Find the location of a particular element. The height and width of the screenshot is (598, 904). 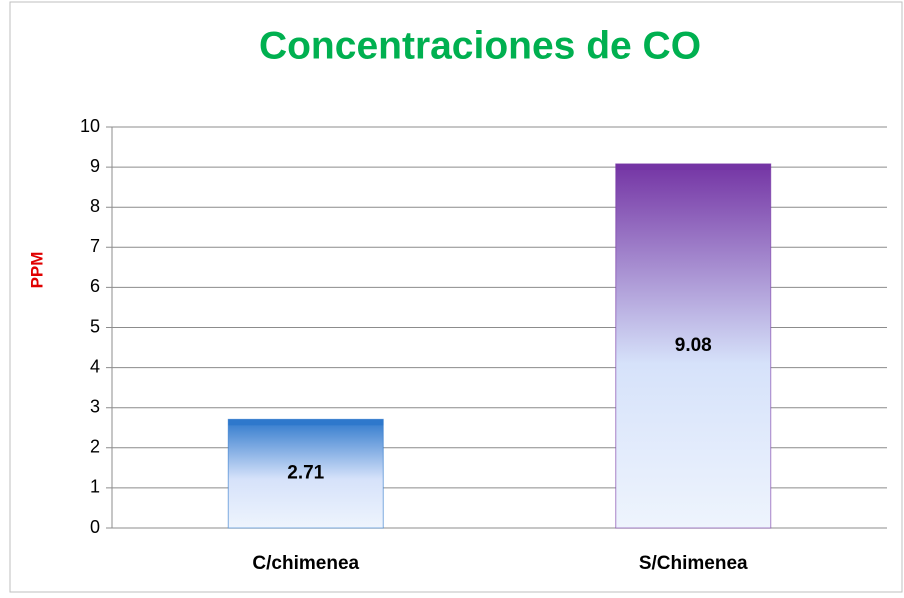

y-tick-label: 2 is located at coordinates (95, 447).